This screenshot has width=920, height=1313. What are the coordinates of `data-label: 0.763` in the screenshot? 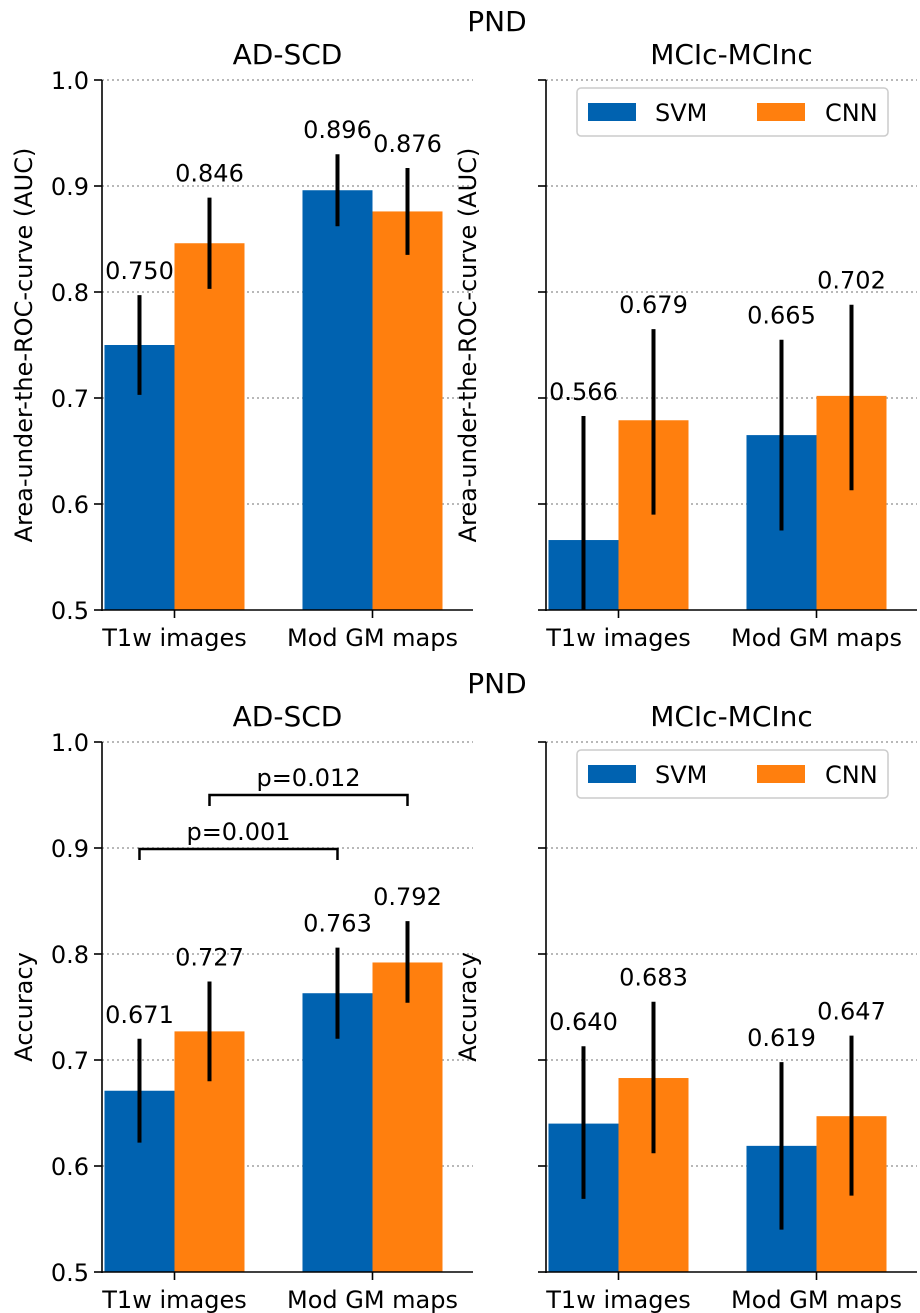 It's located at (337, 924).